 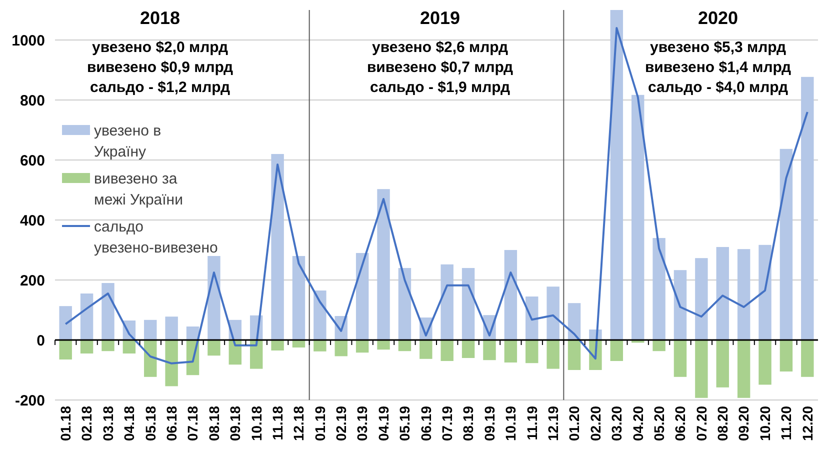 What do you see at coordinates (532, 423) in the screenshot?
I see `x-tick-label: 11.19` at bounding box center [532, 423].